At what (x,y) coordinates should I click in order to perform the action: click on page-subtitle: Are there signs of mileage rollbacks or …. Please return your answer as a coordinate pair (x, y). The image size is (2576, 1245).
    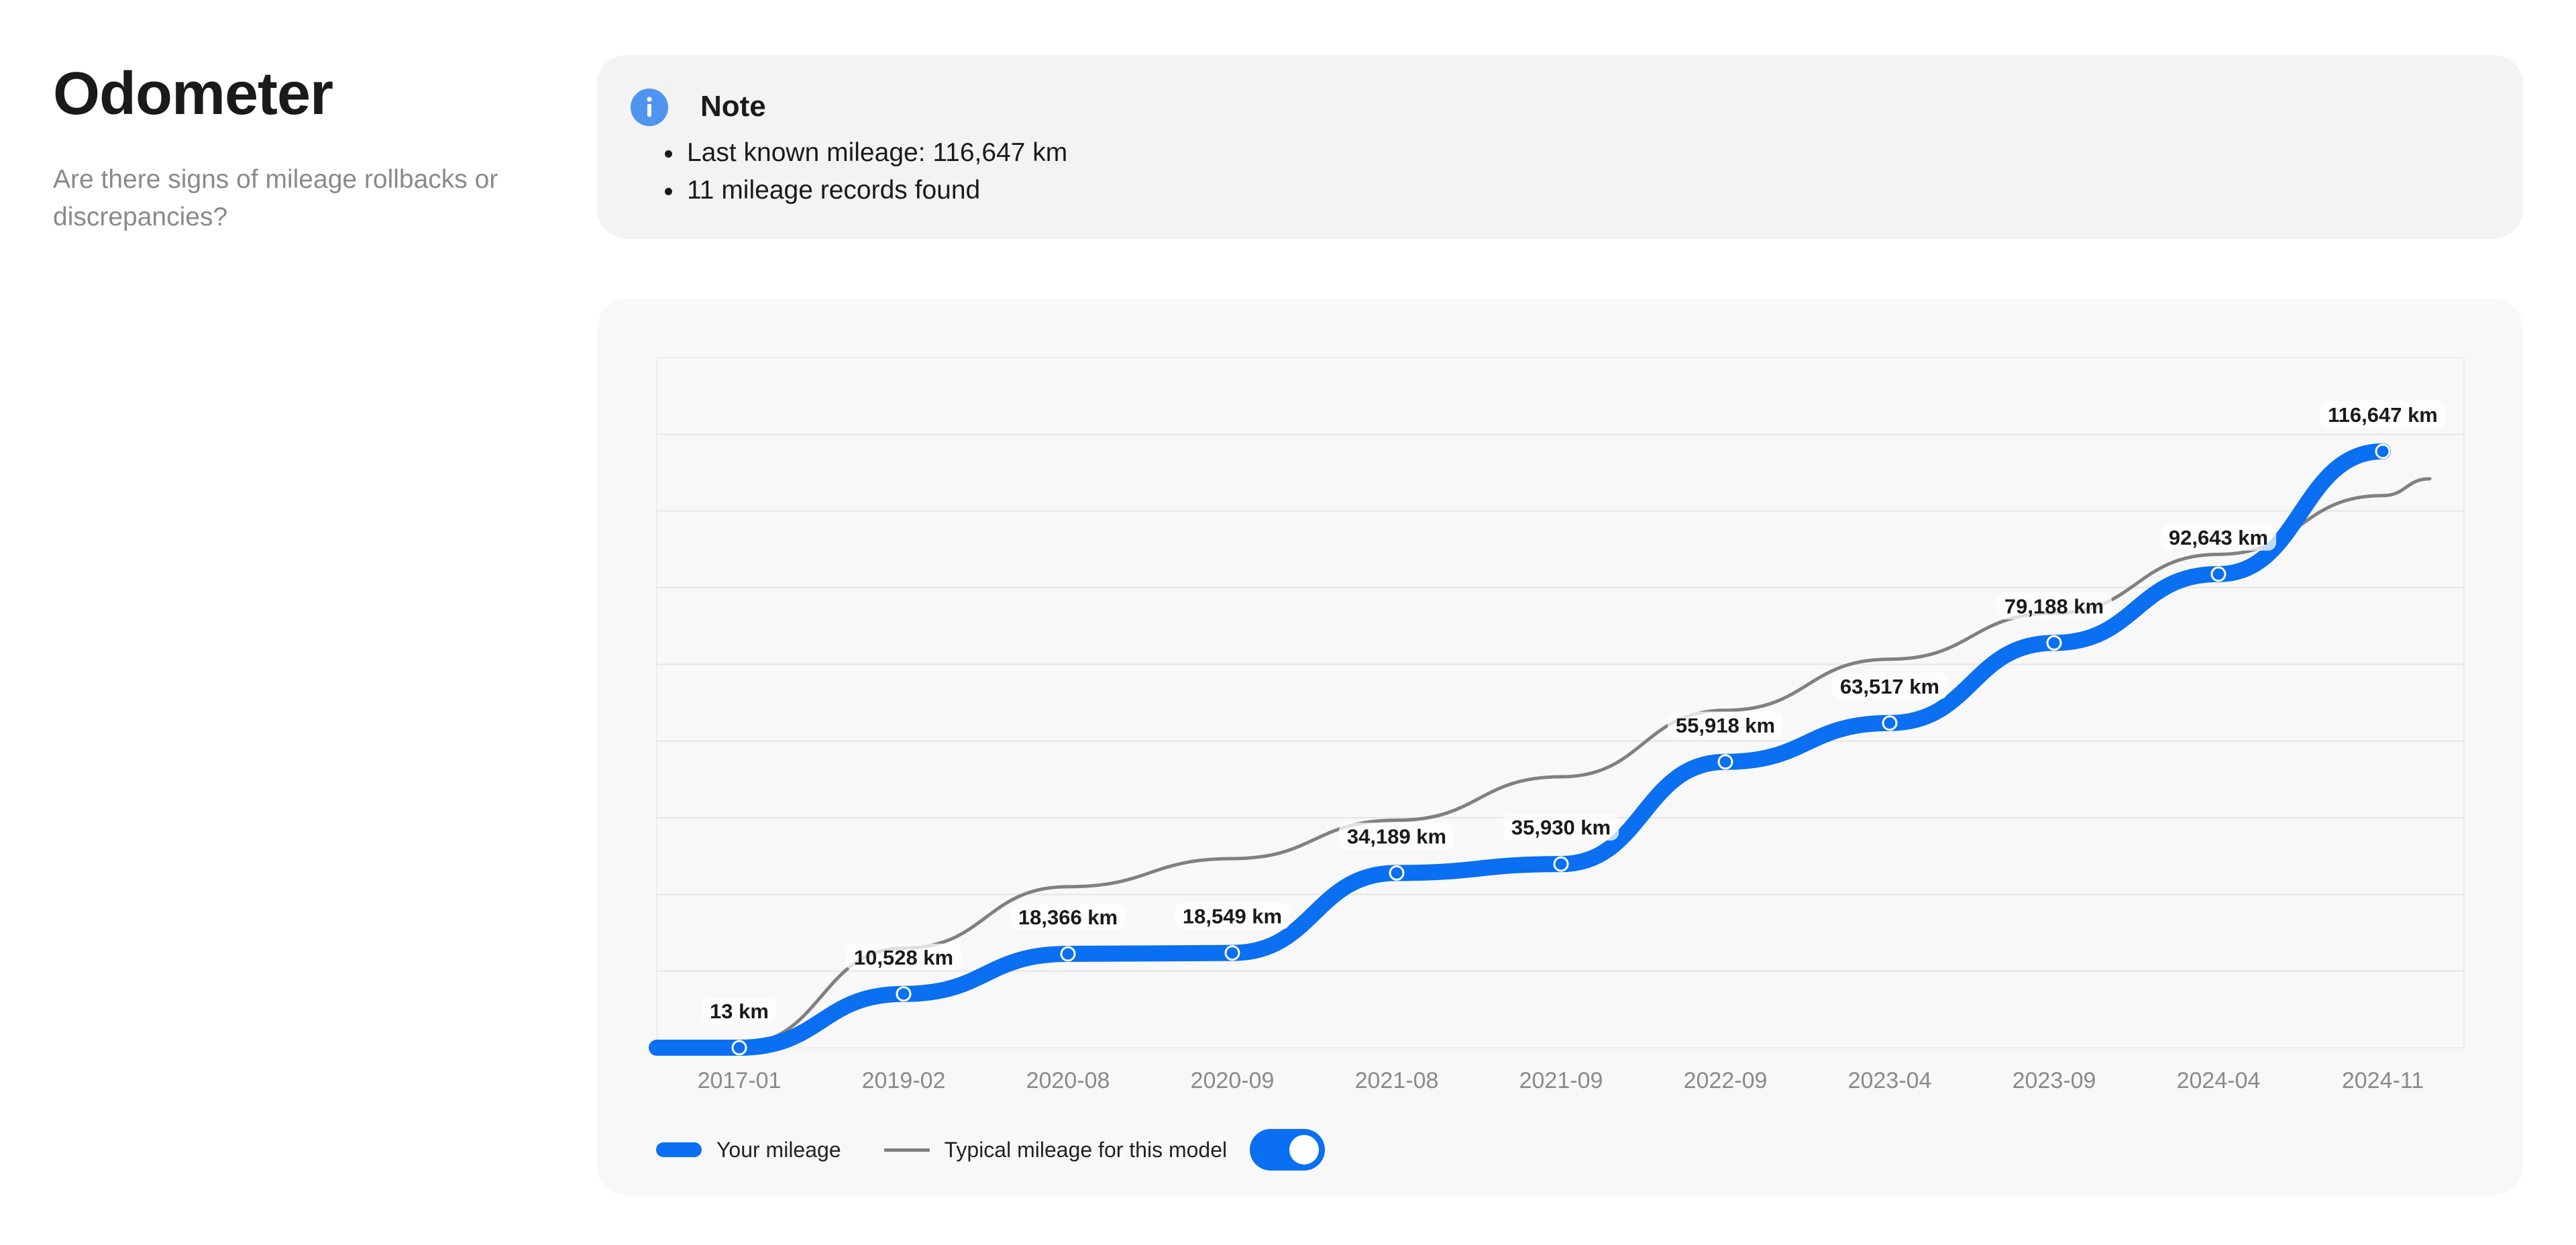
    Looking at the image, I should click on (275, 198).